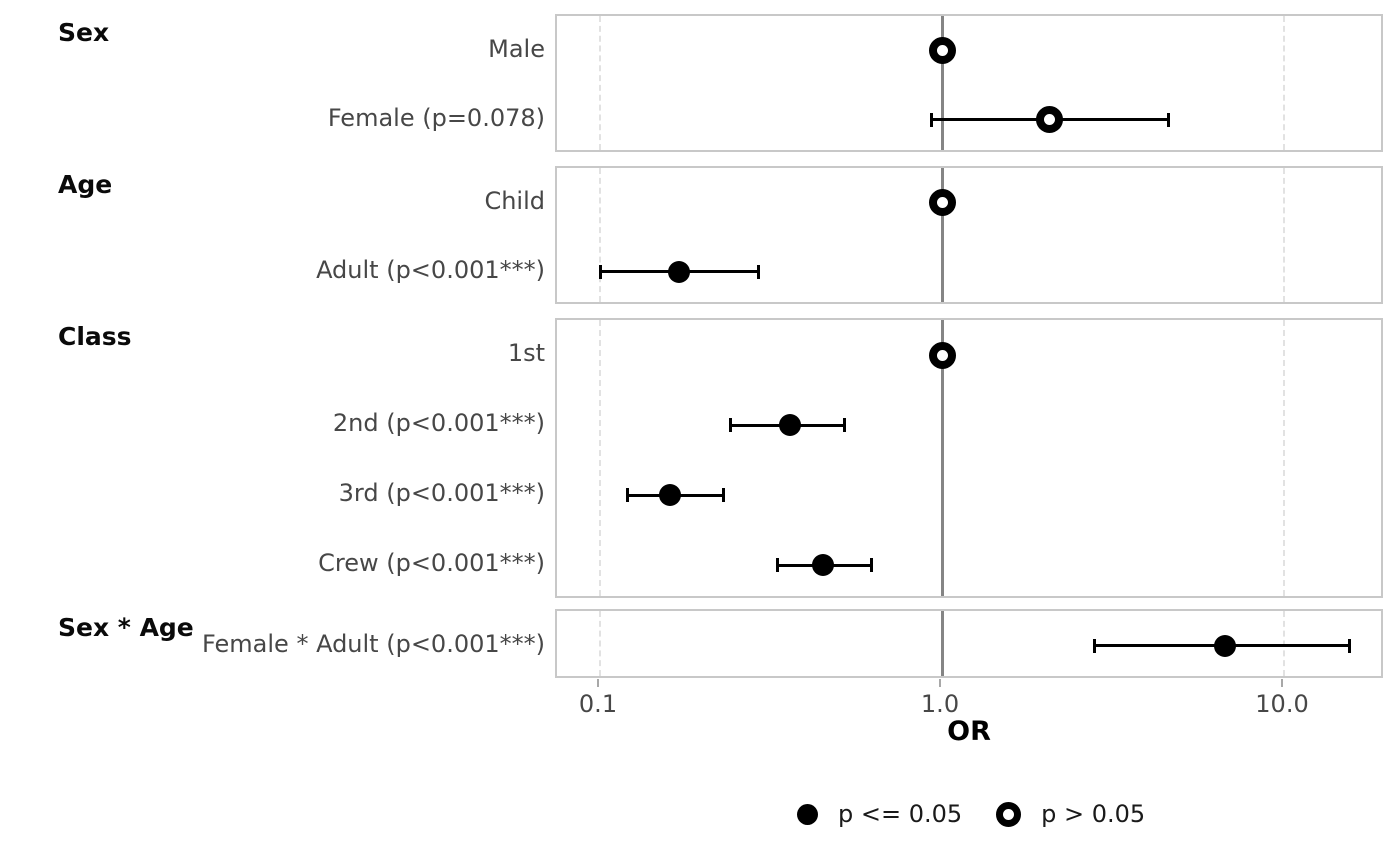 This screenshot has height=866, width=1400. What do you see at coordinates (1282, 683) in the screenshot?
I see `axis-tick-10.0` at bounding box center [1282, 683].